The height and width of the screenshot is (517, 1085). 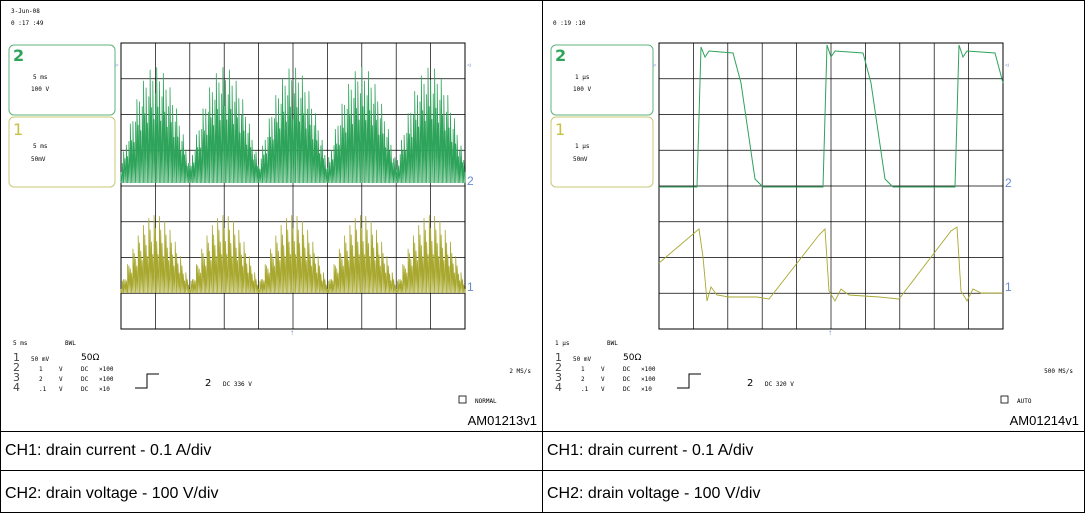 I want to click on ch2-timebase: 5 ms, so click(x=40, y=77).